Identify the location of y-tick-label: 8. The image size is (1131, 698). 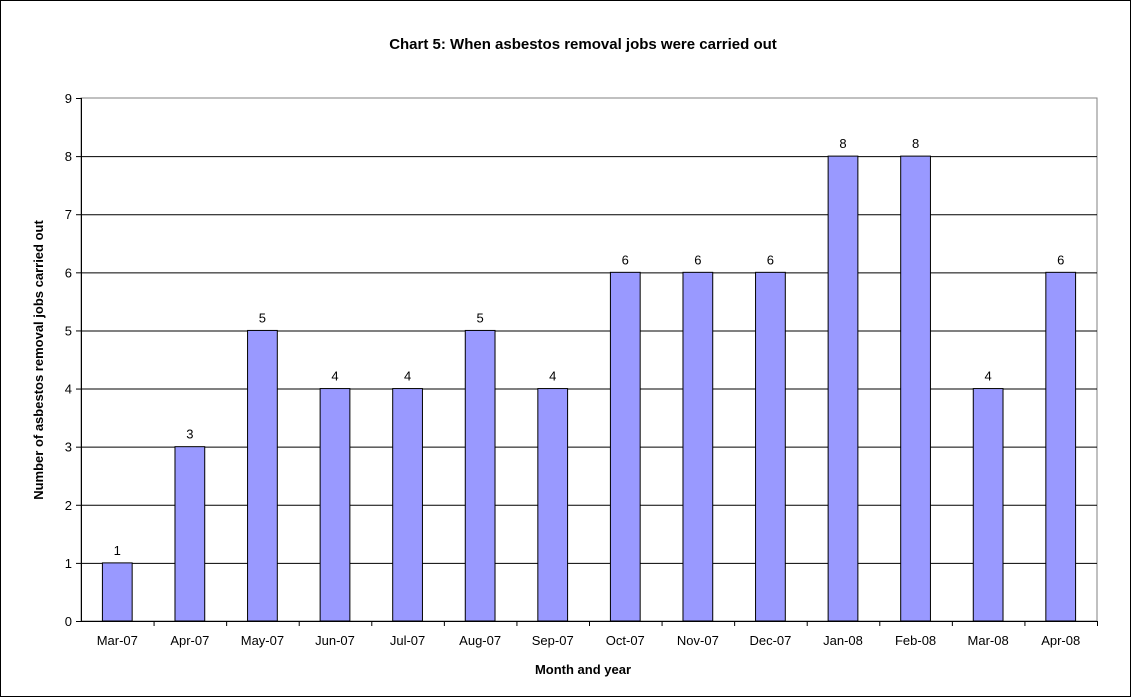
(68, 156).